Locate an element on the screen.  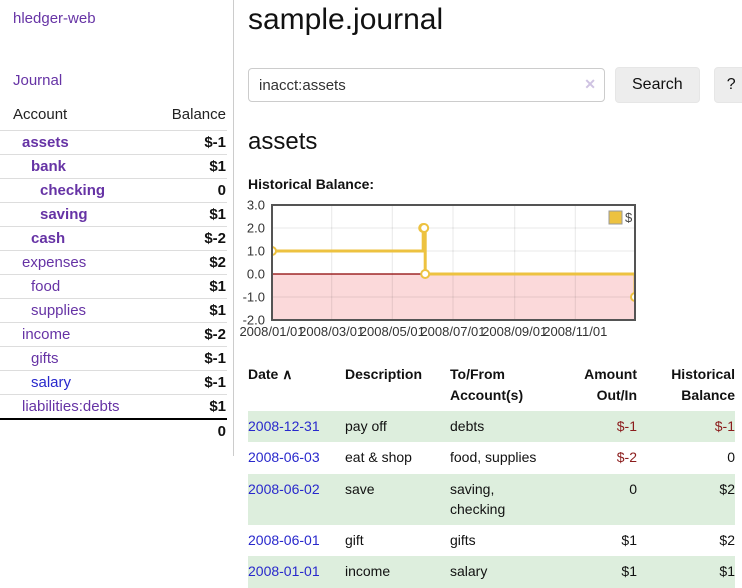
transaction-accounts: food, supplies is located at coordinates (493, 457).